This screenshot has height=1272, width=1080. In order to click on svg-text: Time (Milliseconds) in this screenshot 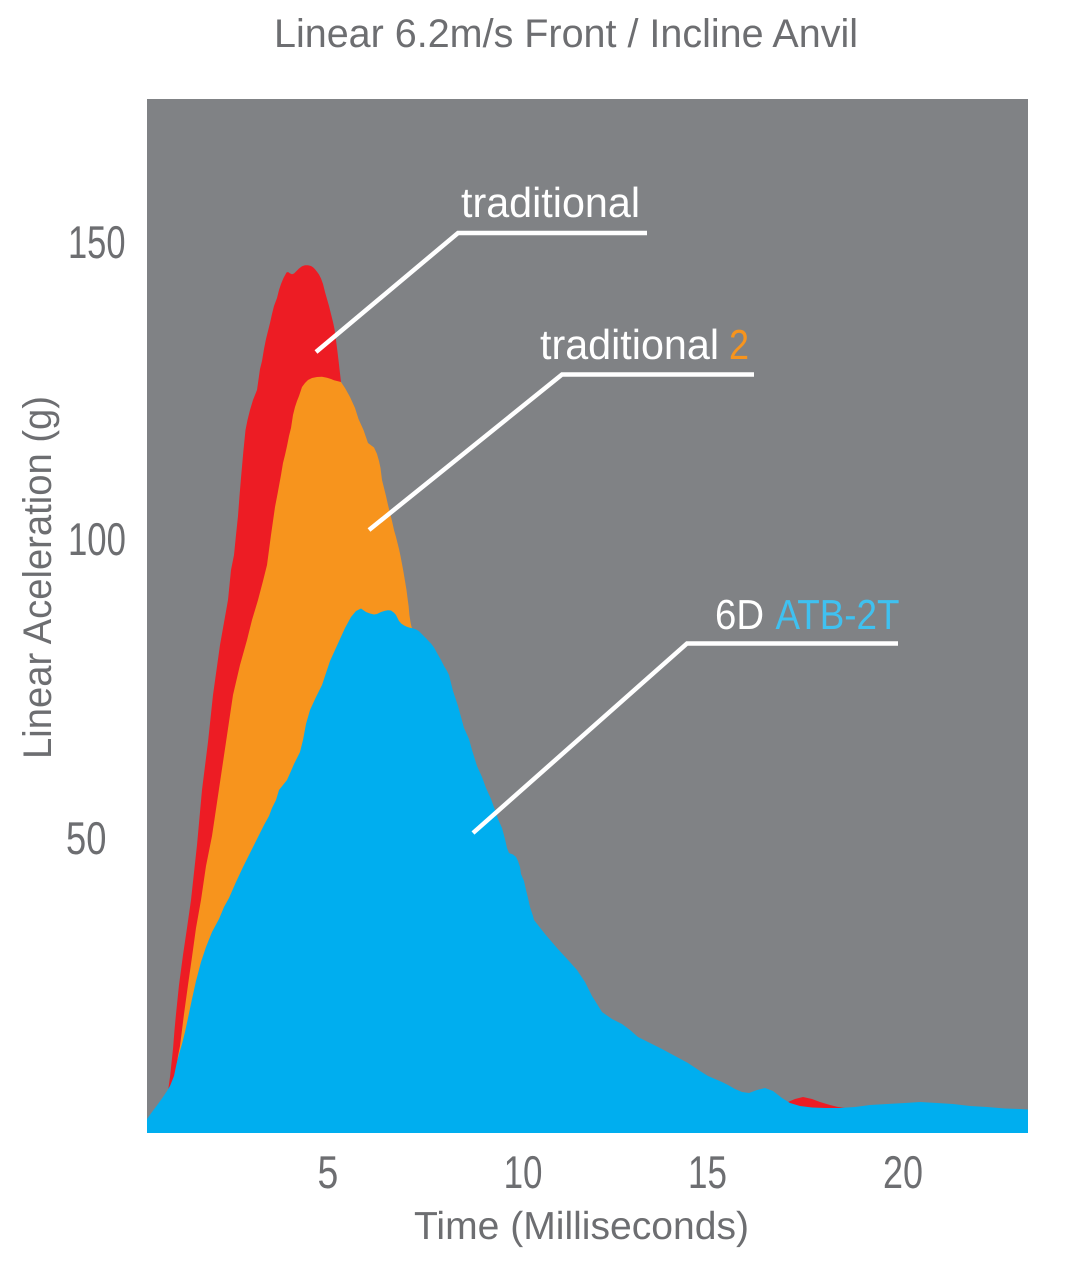, I will do `click(581, 1226)`.